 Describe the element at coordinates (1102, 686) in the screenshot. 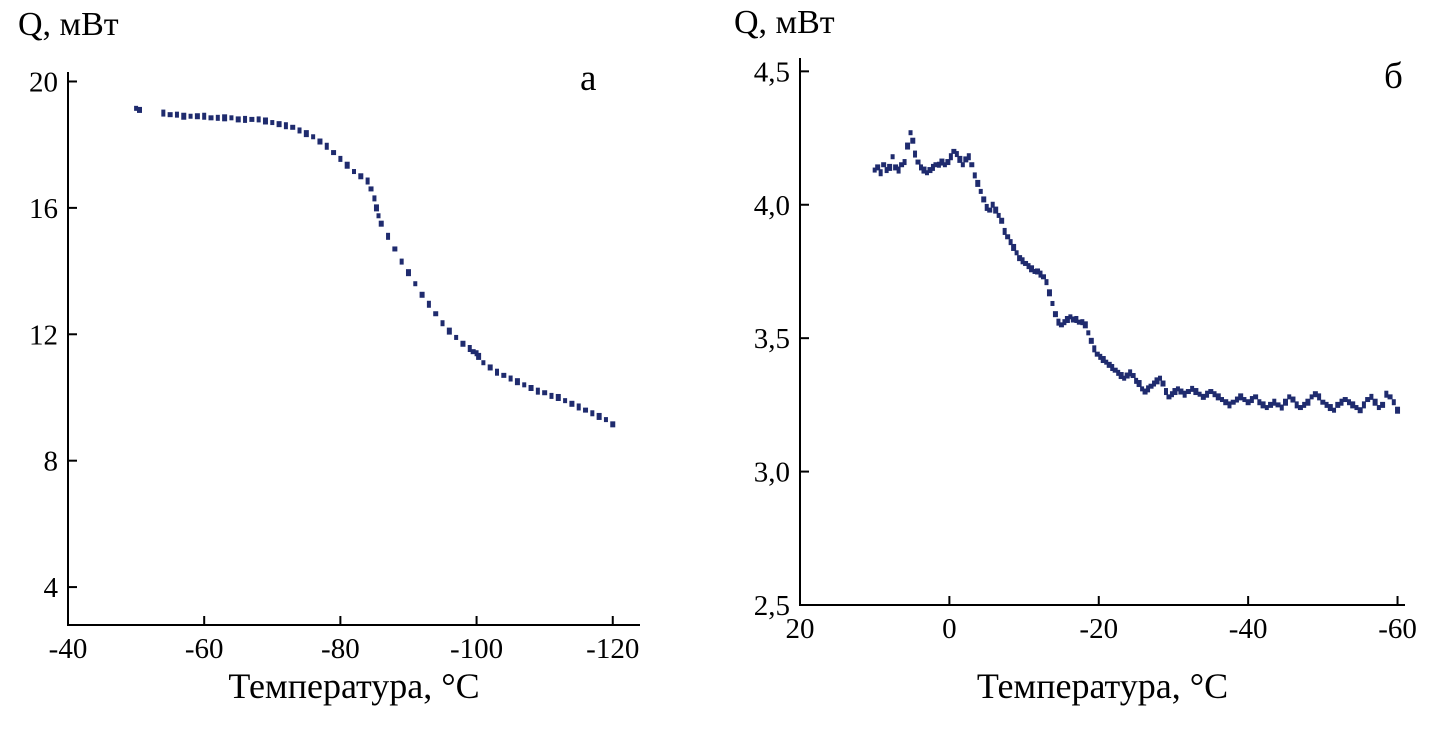

I see `x-axis-title-panel-b: Температура, °C` at that location.